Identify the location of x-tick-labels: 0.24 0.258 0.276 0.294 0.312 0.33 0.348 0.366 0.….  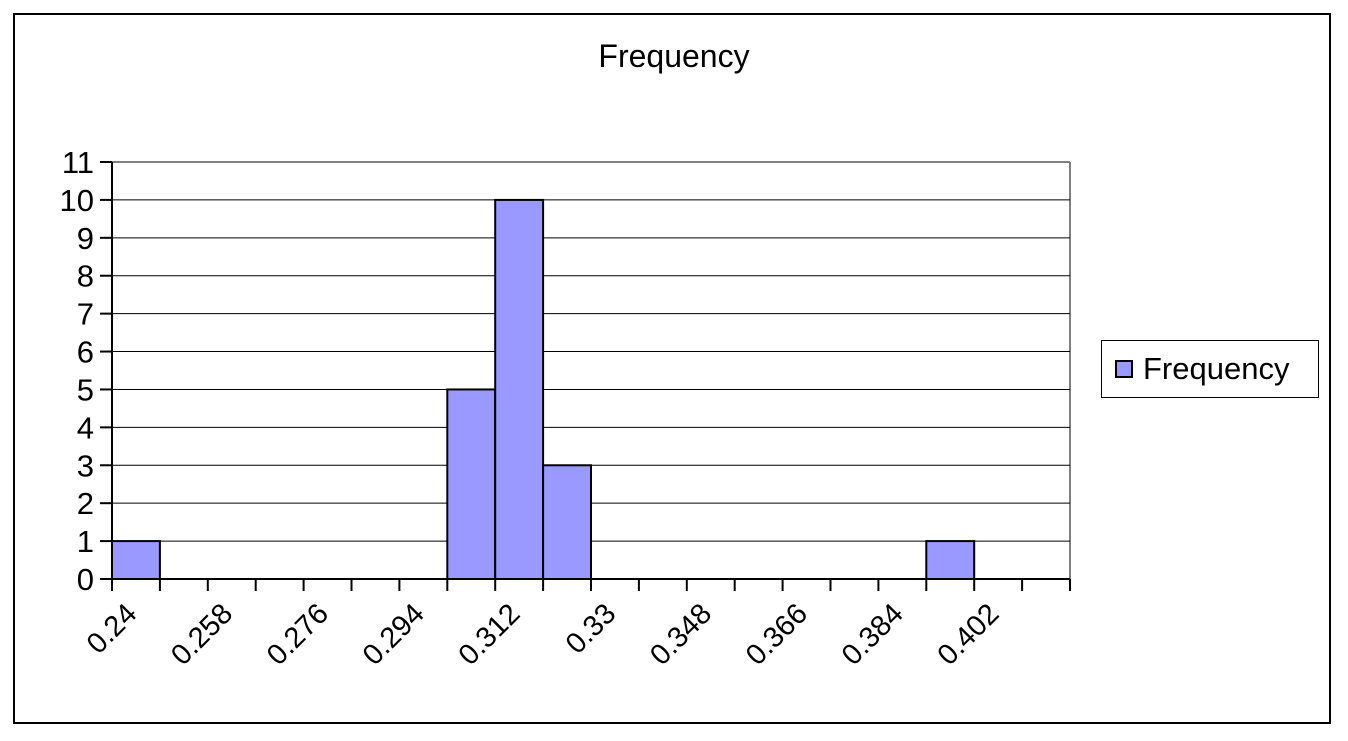
(543, 635).